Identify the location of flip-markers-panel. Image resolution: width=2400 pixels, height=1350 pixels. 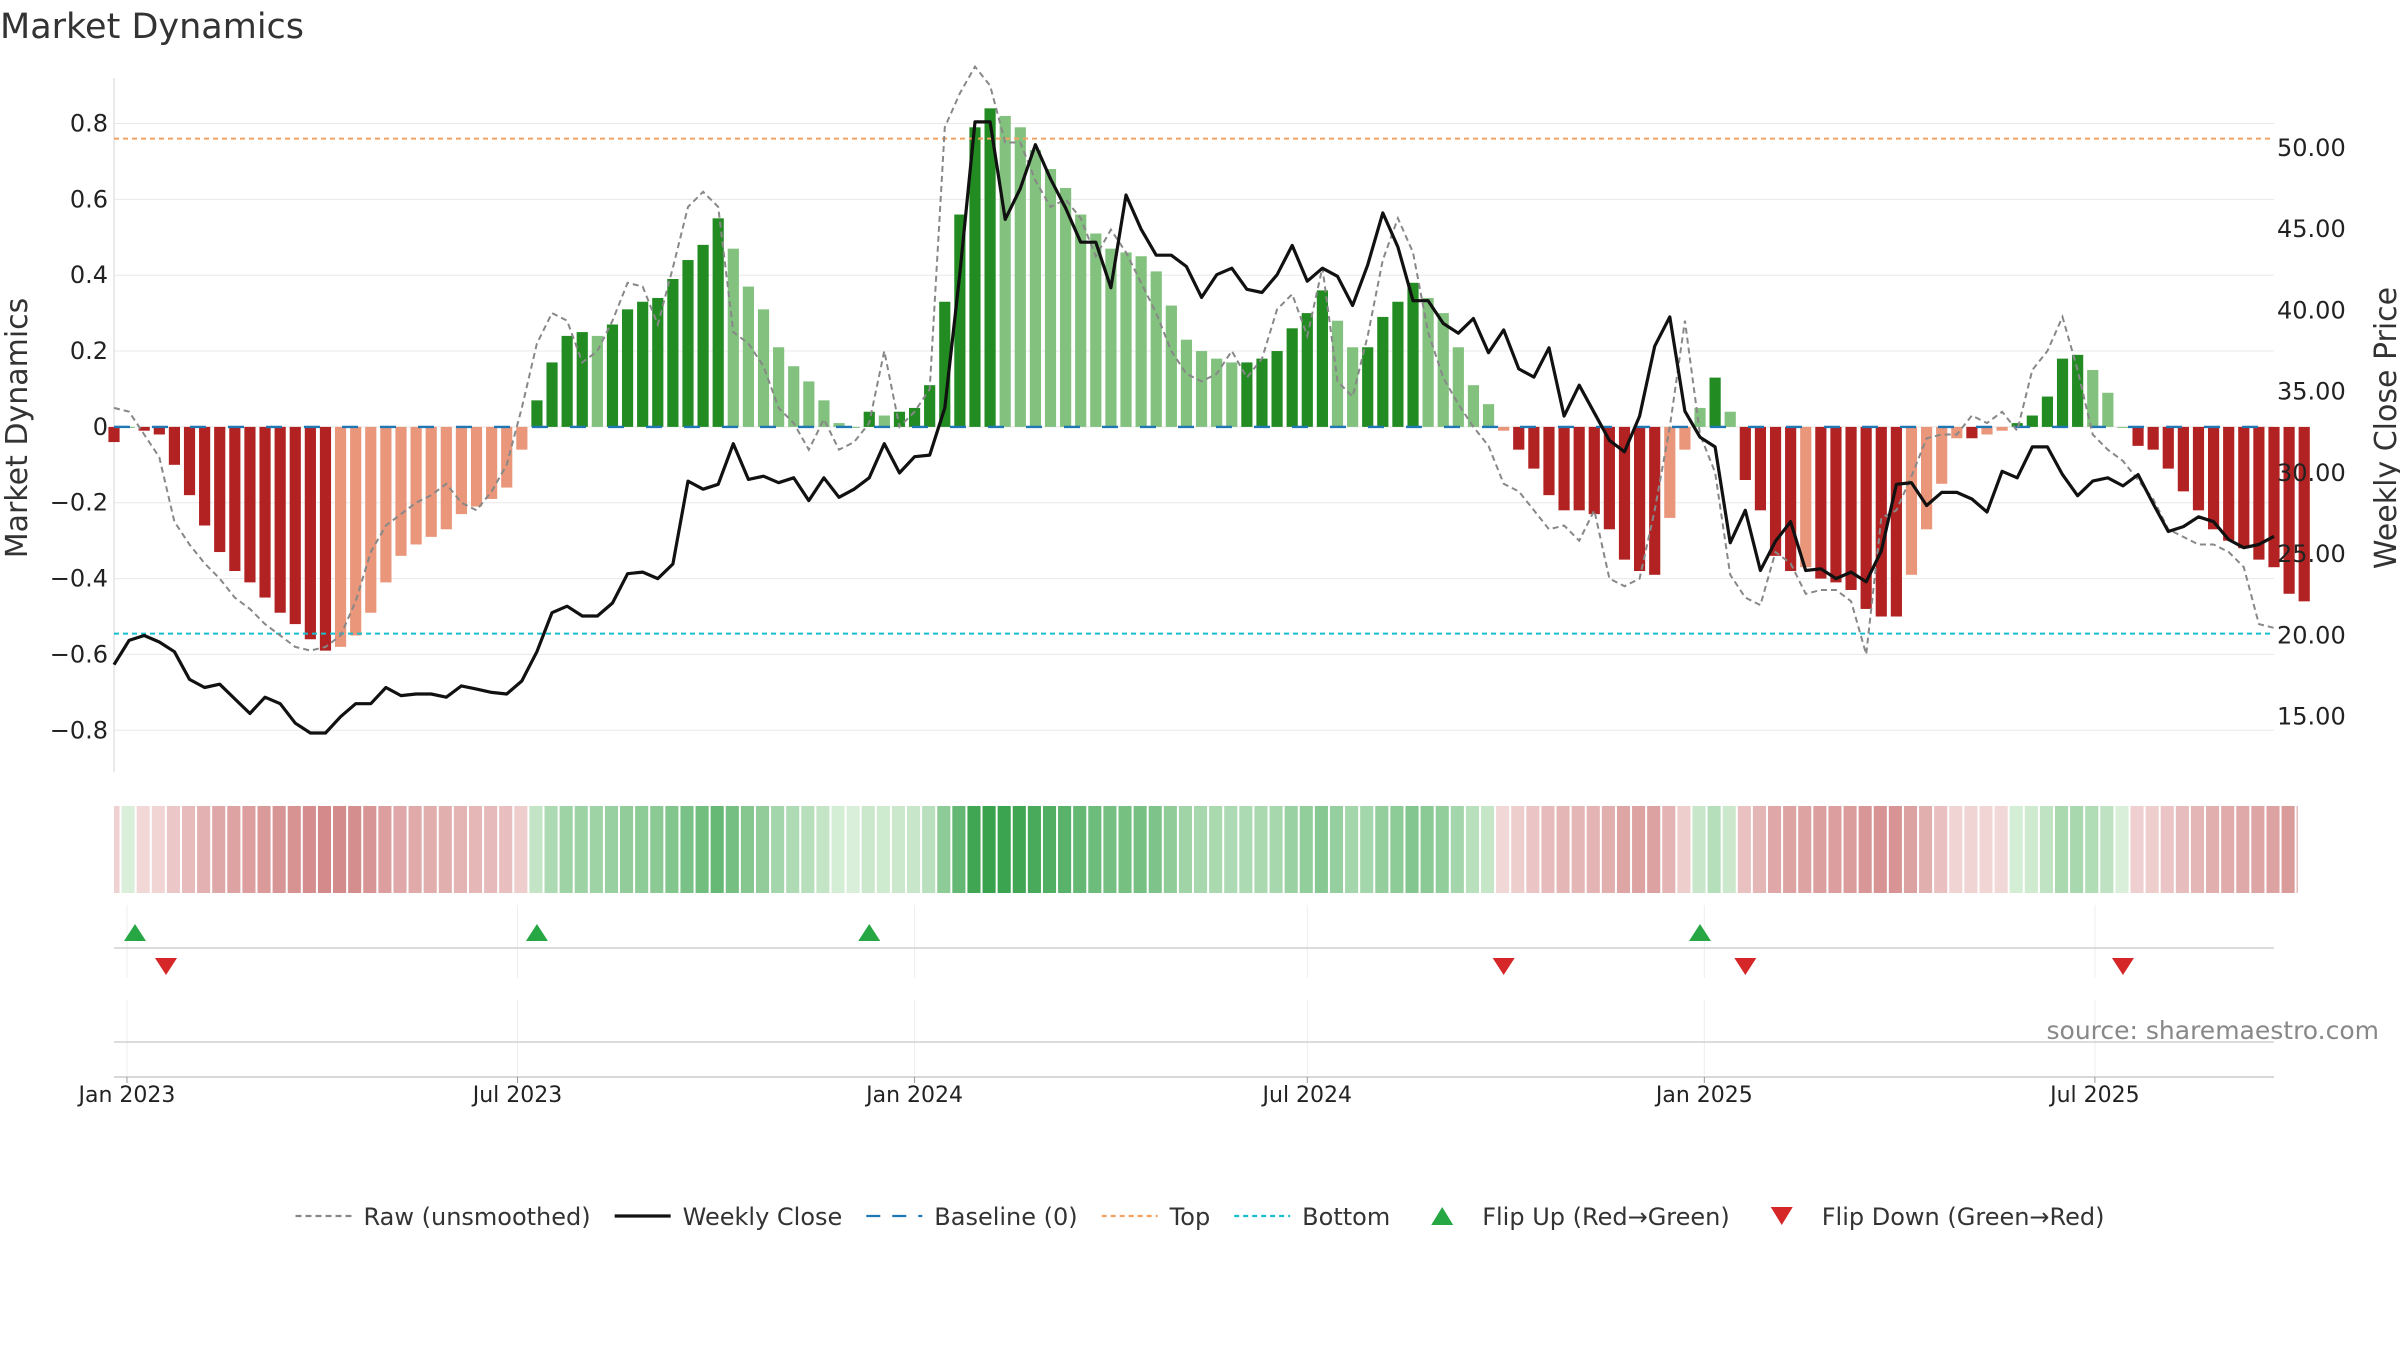
(1129, 949).